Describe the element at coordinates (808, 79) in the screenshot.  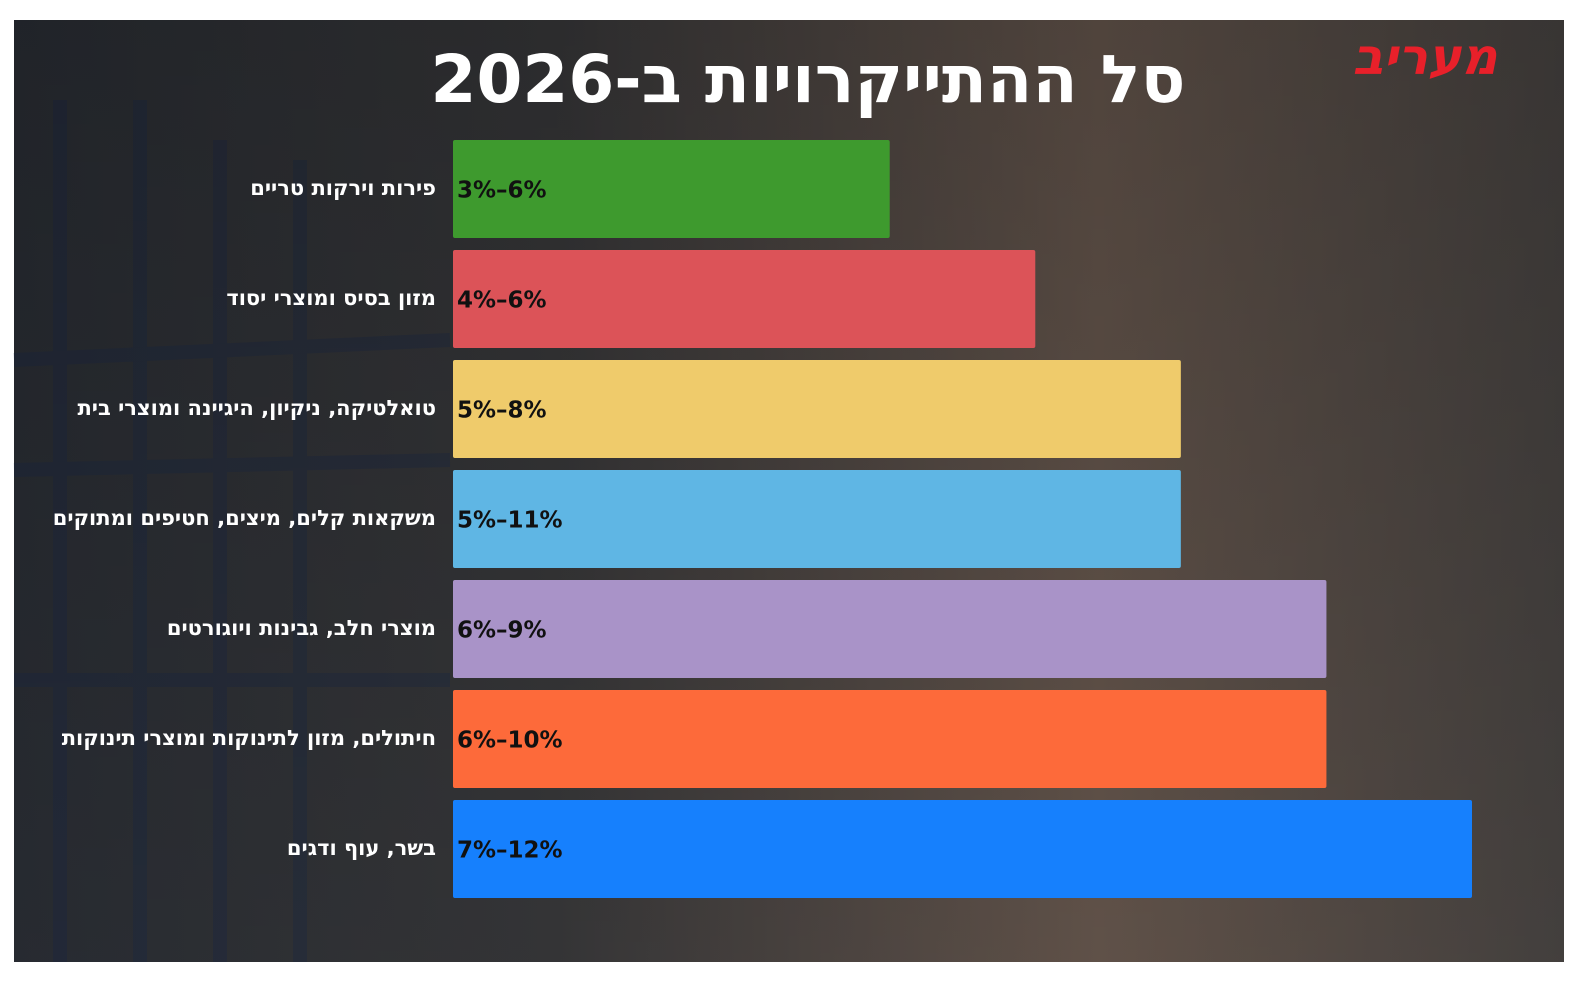
I see `chart-title: סל ההתייקרויות ב-2026` at that location.